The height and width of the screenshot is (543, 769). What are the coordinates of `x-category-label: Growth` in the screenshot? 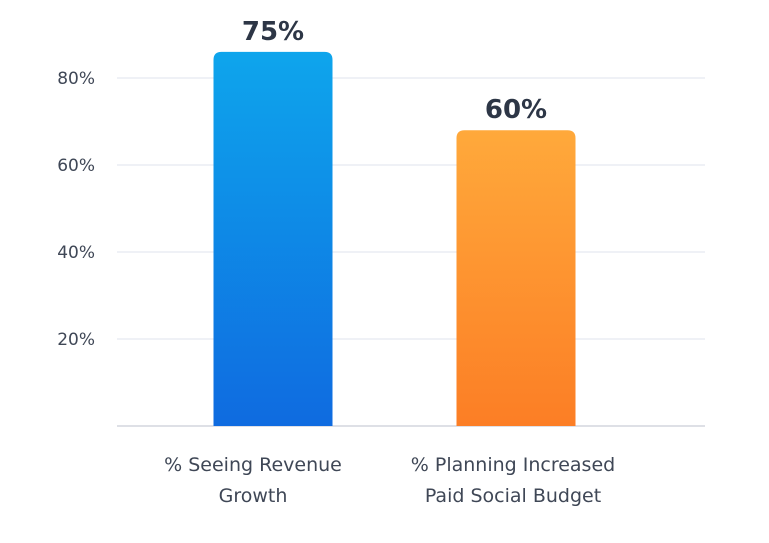 It's located at (253, 496).